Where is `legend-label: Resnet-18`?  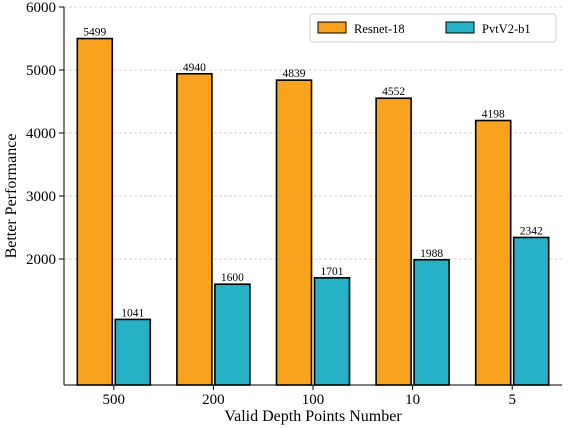
legend-label: Resnet-18 is located at coordinates (379, 29).